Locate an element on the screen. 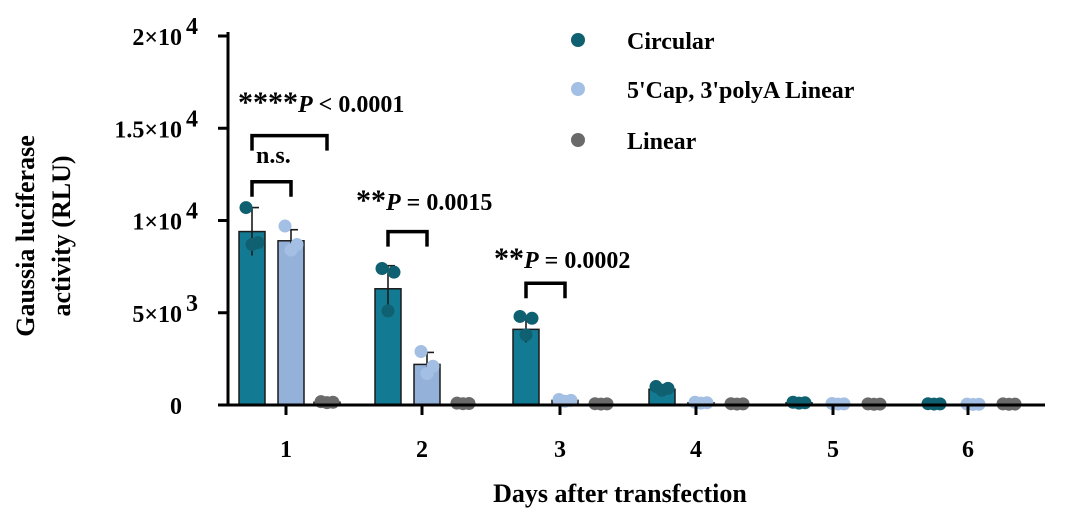  x-tick-label-5: 6 is located at coordinates (968, 450).